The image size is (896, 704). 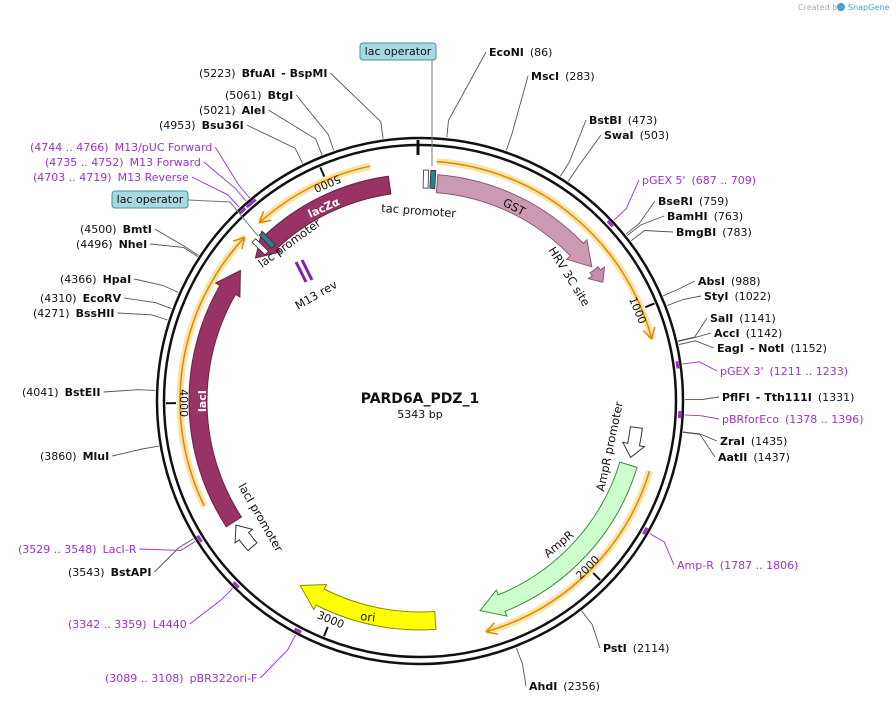 I want to click on enzyme-name: BseRI, so click(x=675, y=201).